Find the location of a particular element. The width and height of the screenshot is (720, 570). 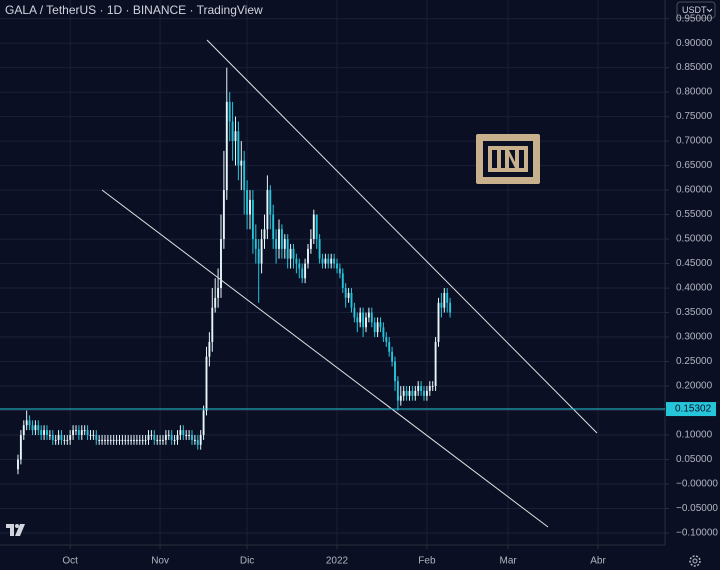

currency-button is located at coordinates (696, 10).